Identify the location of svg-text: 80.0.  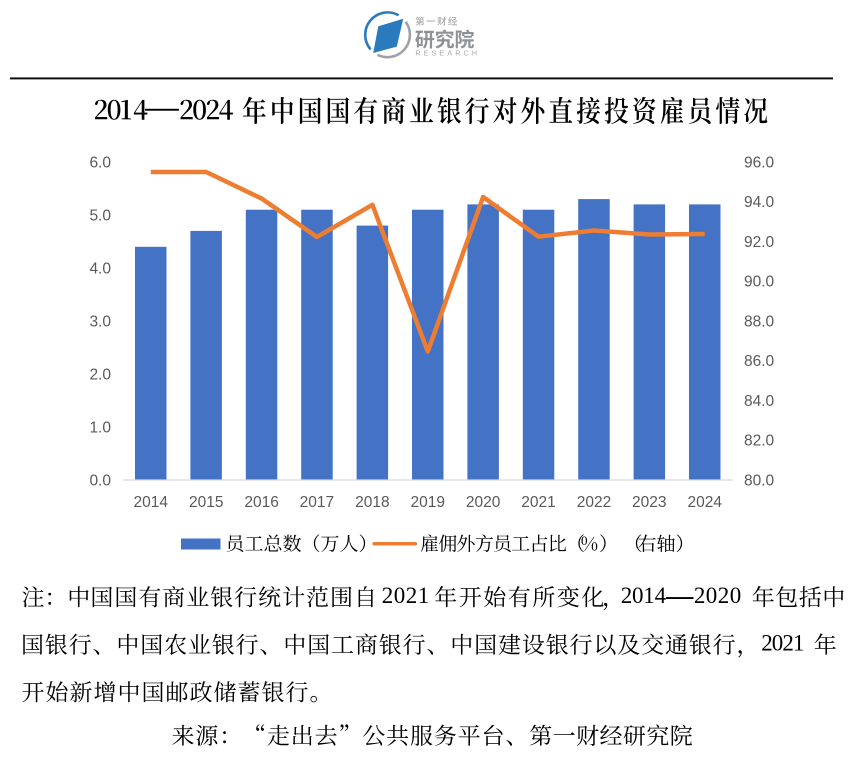
(759, 480).